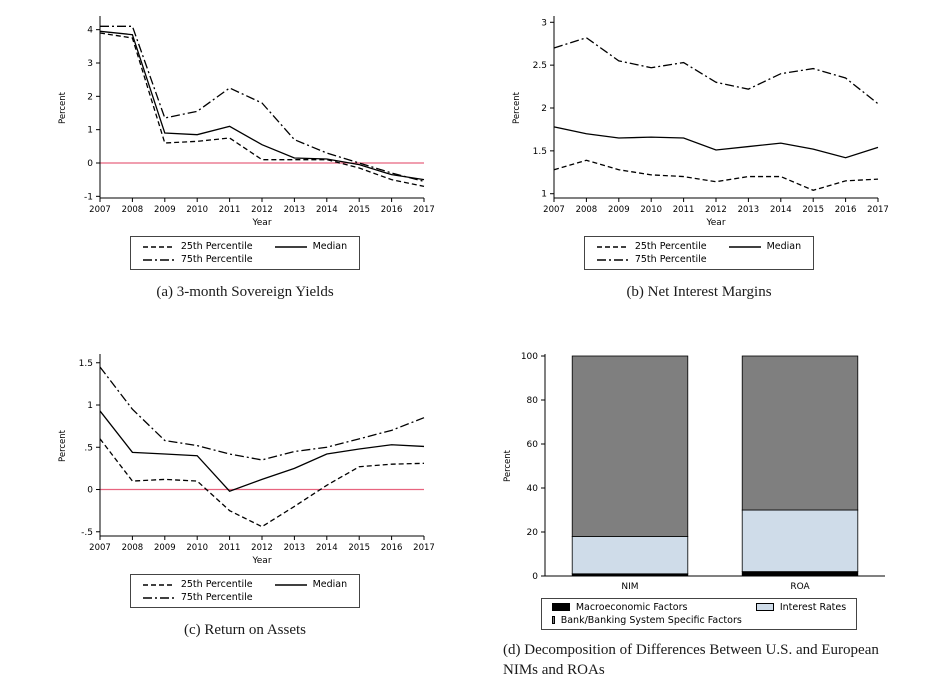  Describe the element at coordinates (698, 292) in the screenshot. I see `caption-b: (b) Net Interest Margins` at that location.